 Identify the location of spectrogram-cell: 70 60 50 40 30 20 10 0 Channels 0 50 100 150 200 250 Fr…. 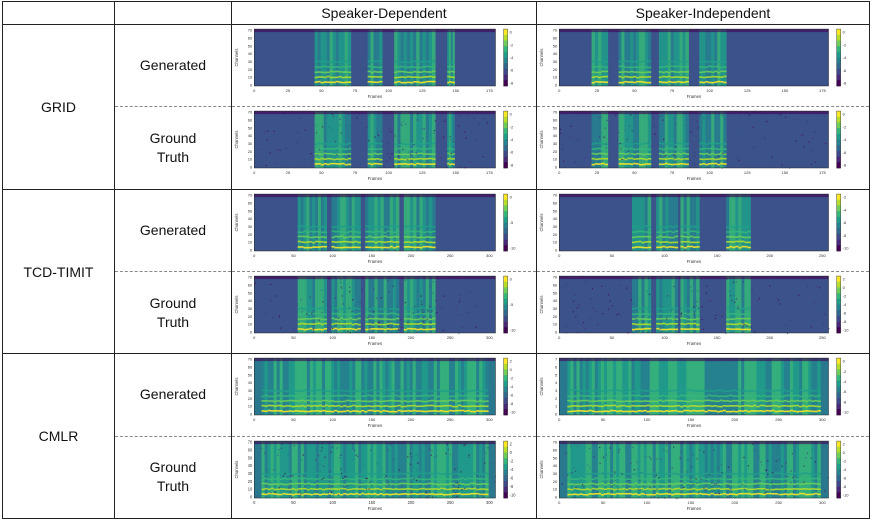
(703, 230).